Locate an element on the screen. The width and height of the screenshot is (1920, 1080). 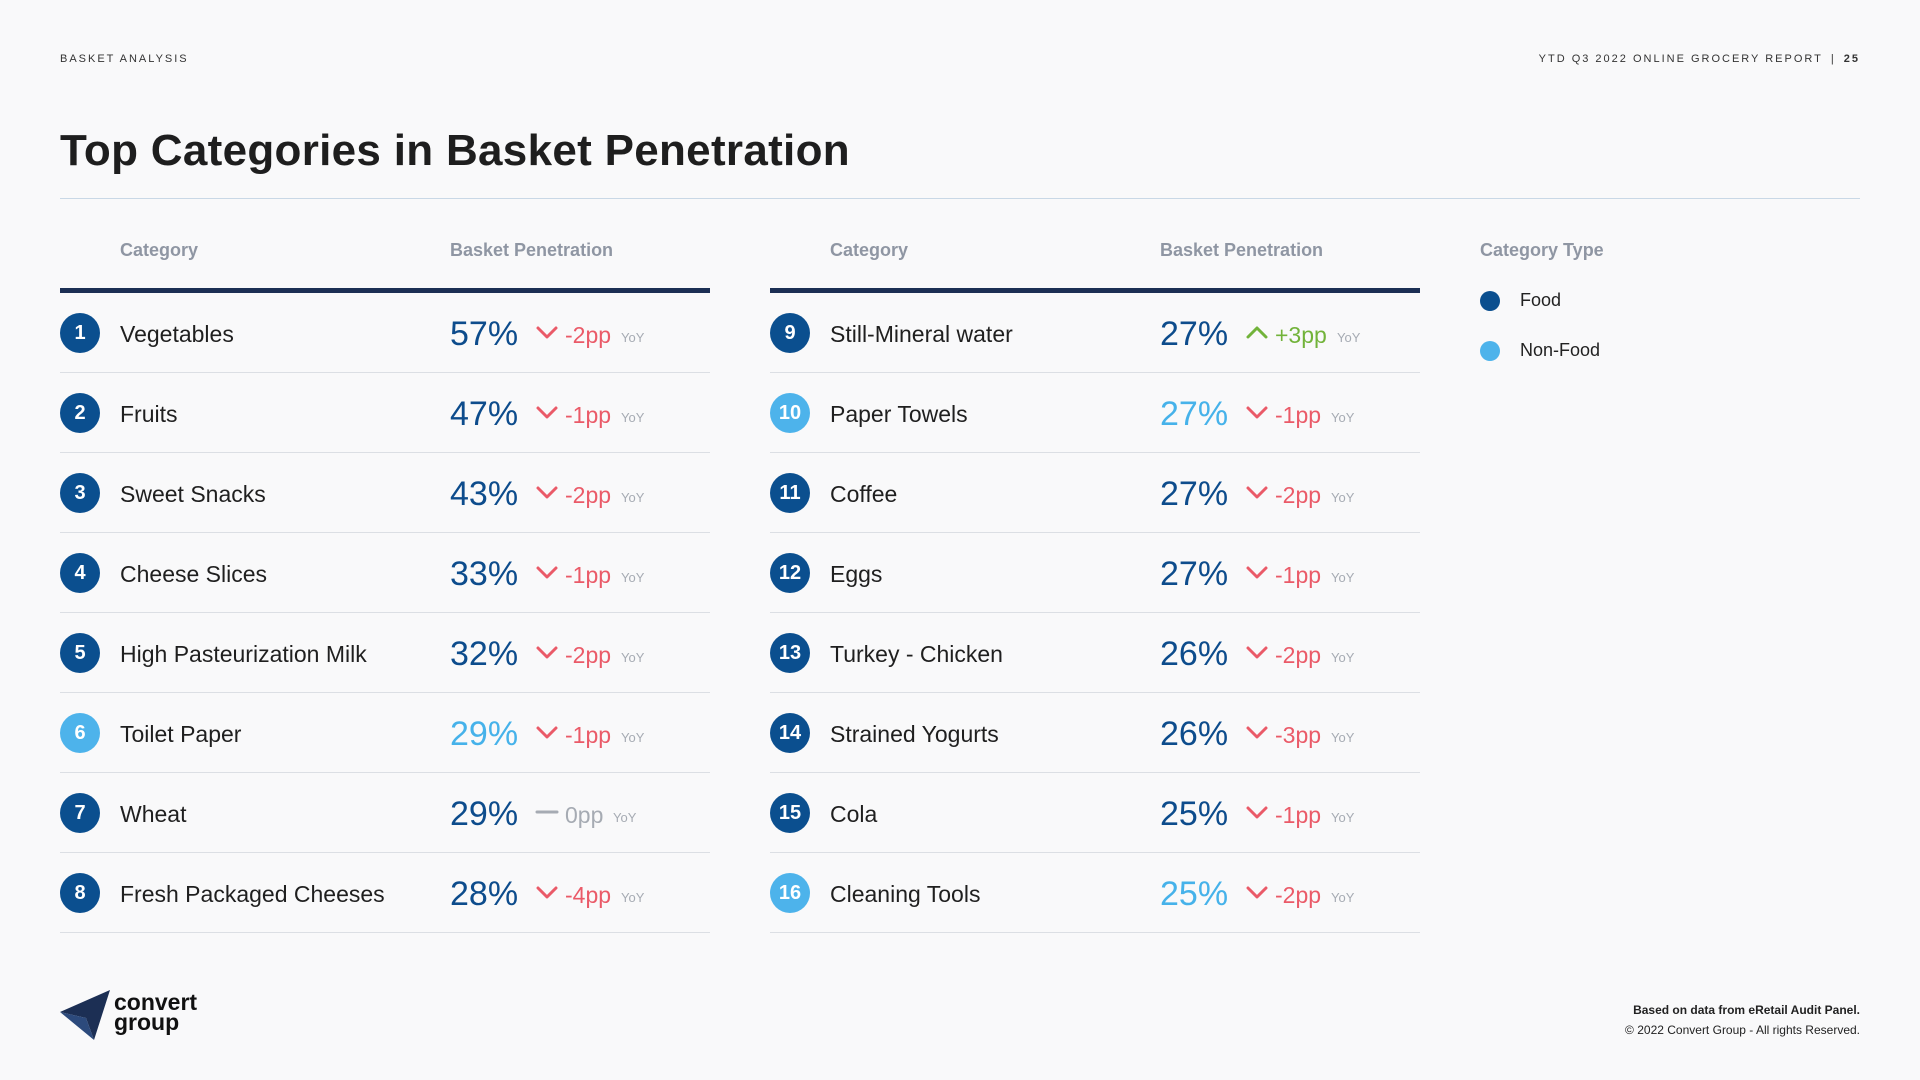
legend-label-nonfood: Non-Food is located at coordinates (1560, 350).